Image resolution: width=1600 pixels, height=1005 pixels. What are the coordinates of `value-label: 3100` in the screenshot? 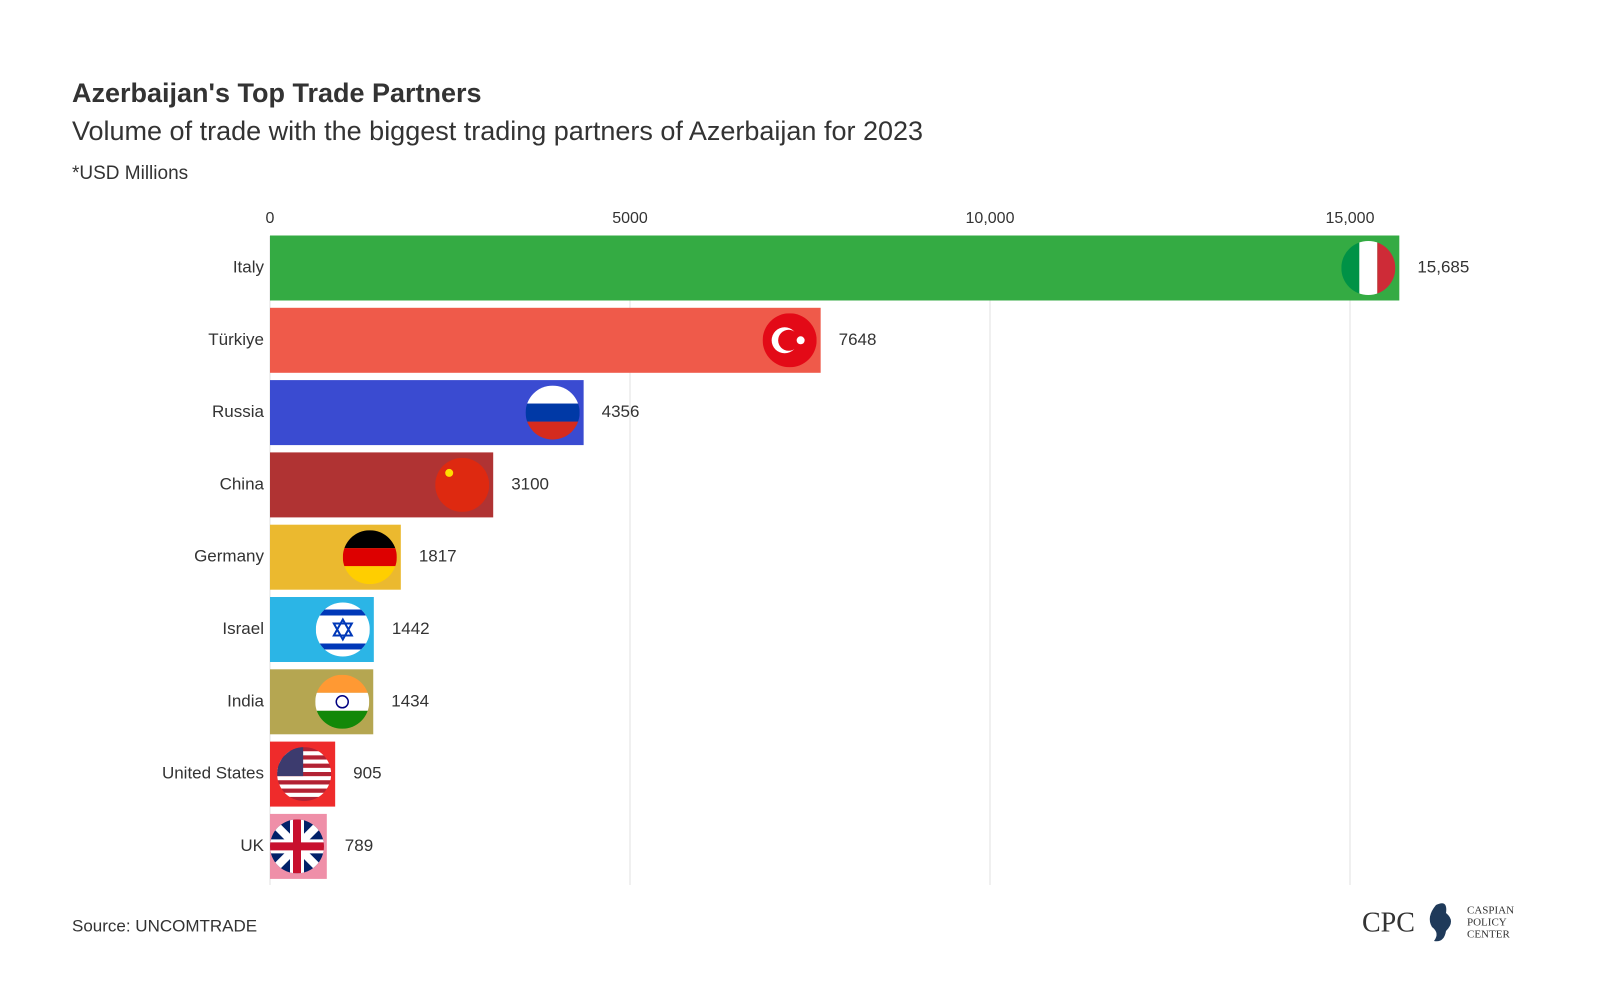 It's located at (530, 483).